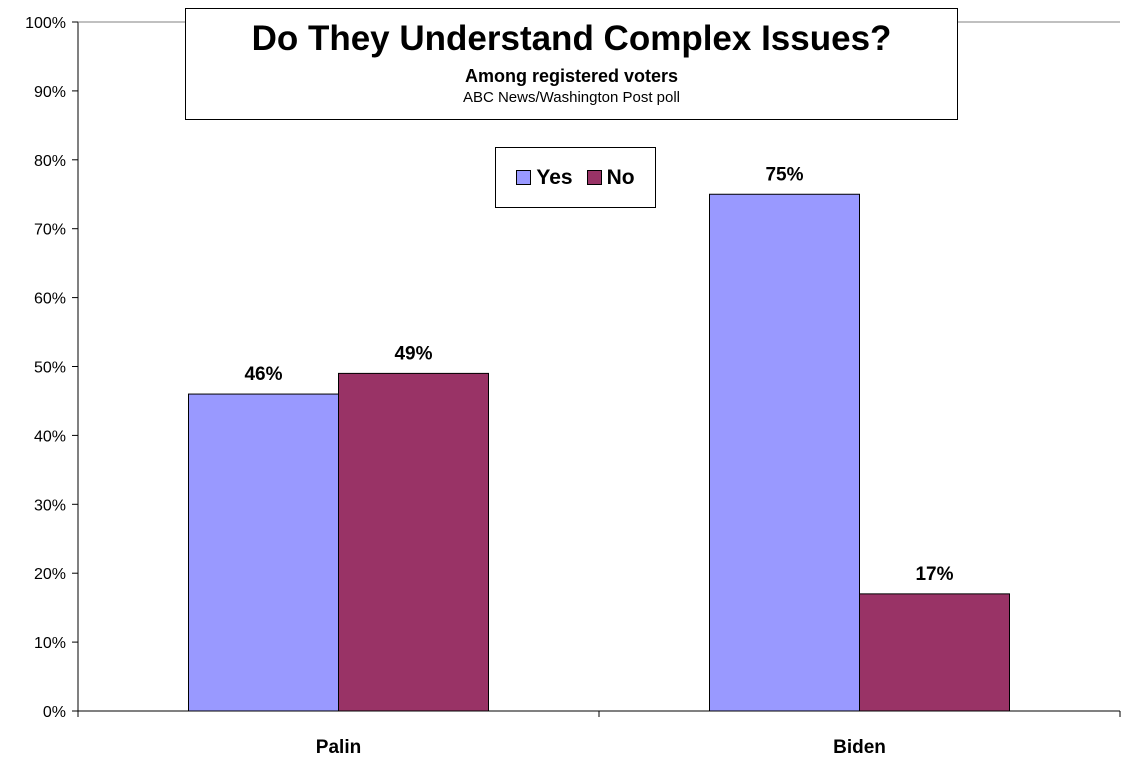 Image resolution: width=1122 pixels, height=757 pixels. I want to click on bar-yes-palin, so click(263, 552).